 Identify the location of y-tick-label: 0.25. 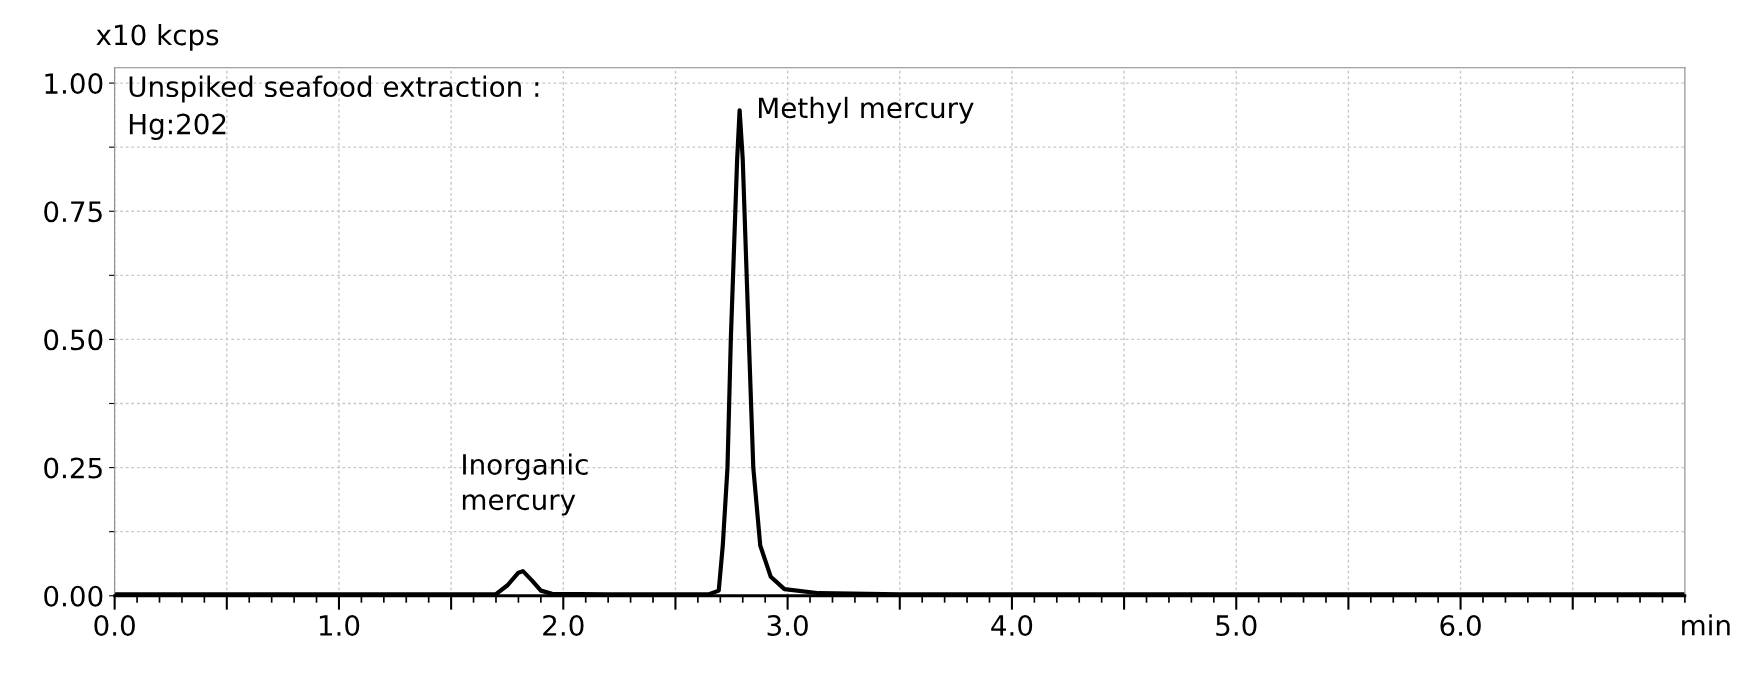
(73, 468).